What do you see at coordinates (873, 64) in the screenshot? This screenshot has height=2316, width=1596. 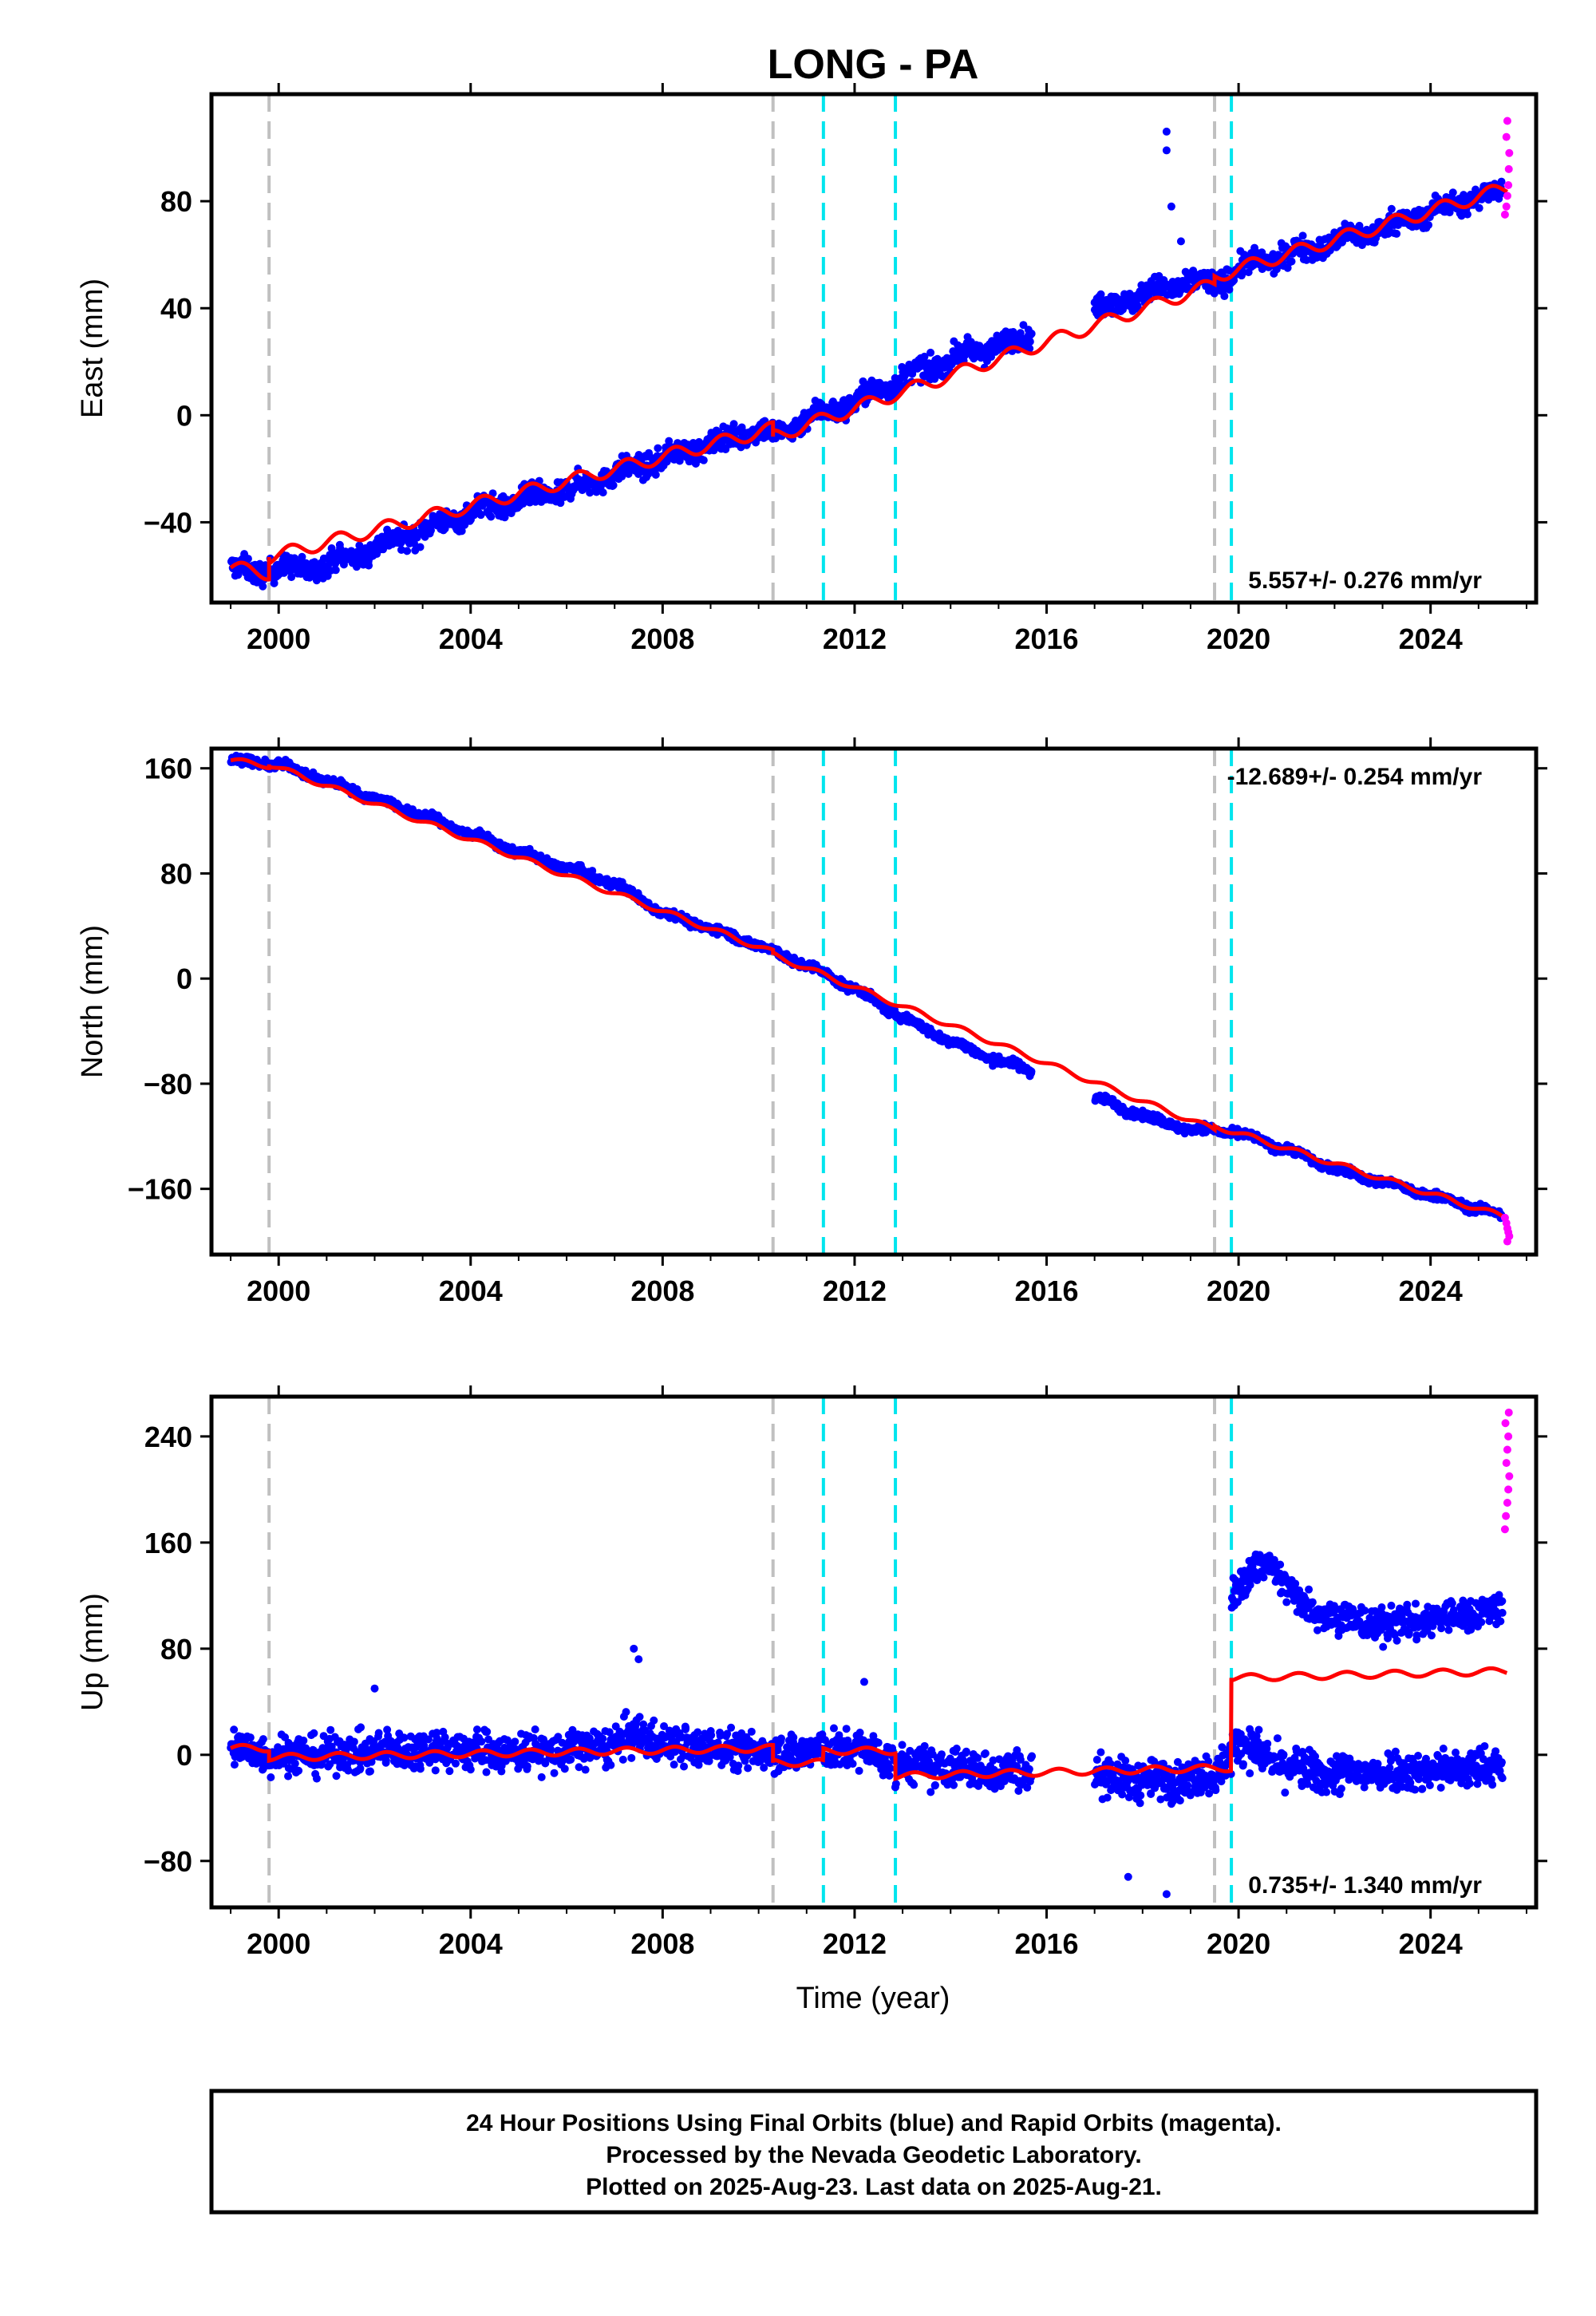 I see `chart-title: LONG - PA` at bounding box center [873, 64].